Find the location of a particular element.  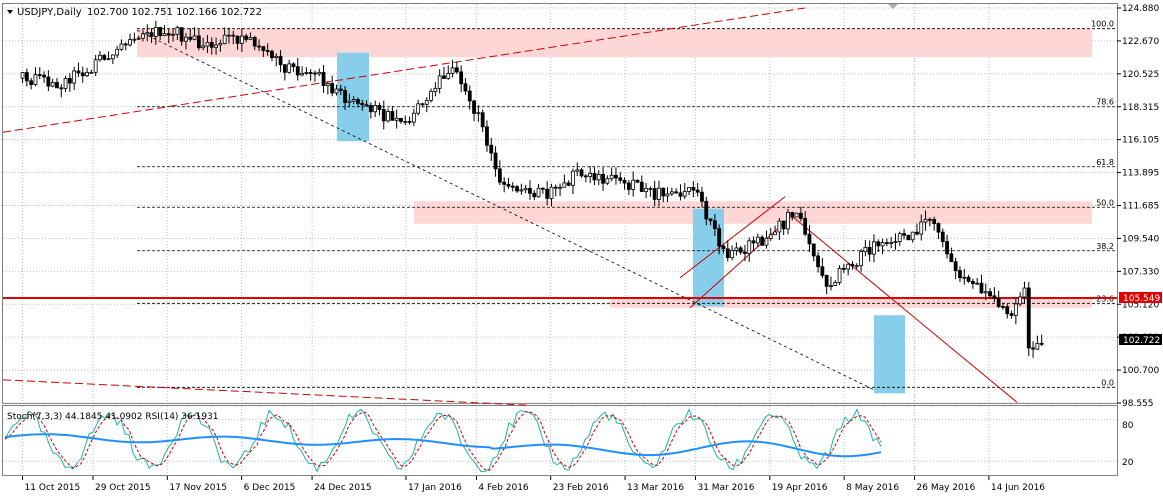

highlight-box-jun is located at coordinates (889, 354).